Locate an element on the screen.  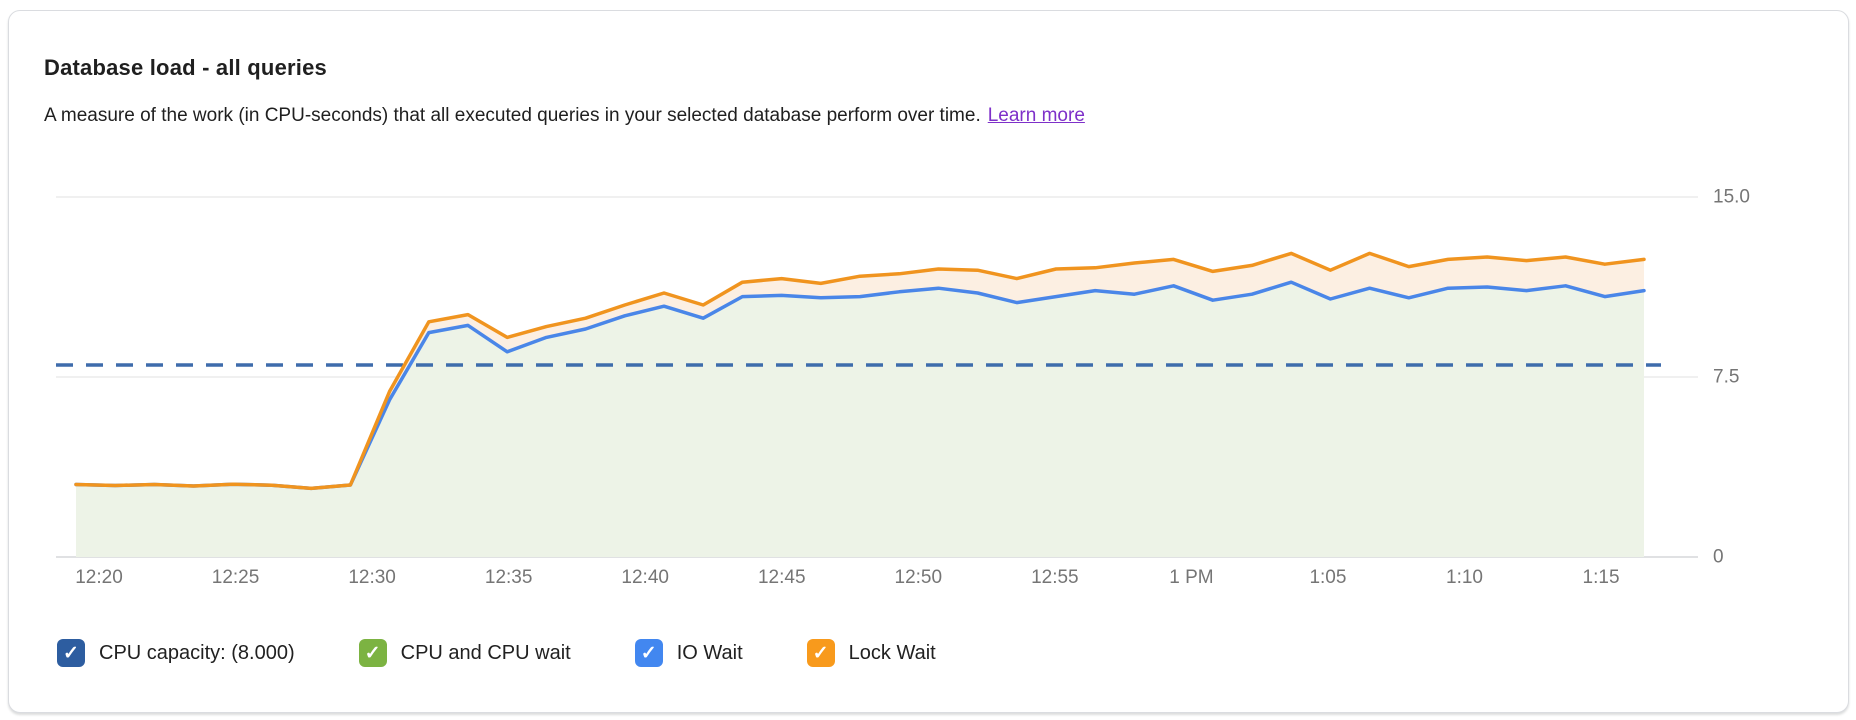
io-wait-checkbox-icon: ✓ is located at coordinates (648, 653).